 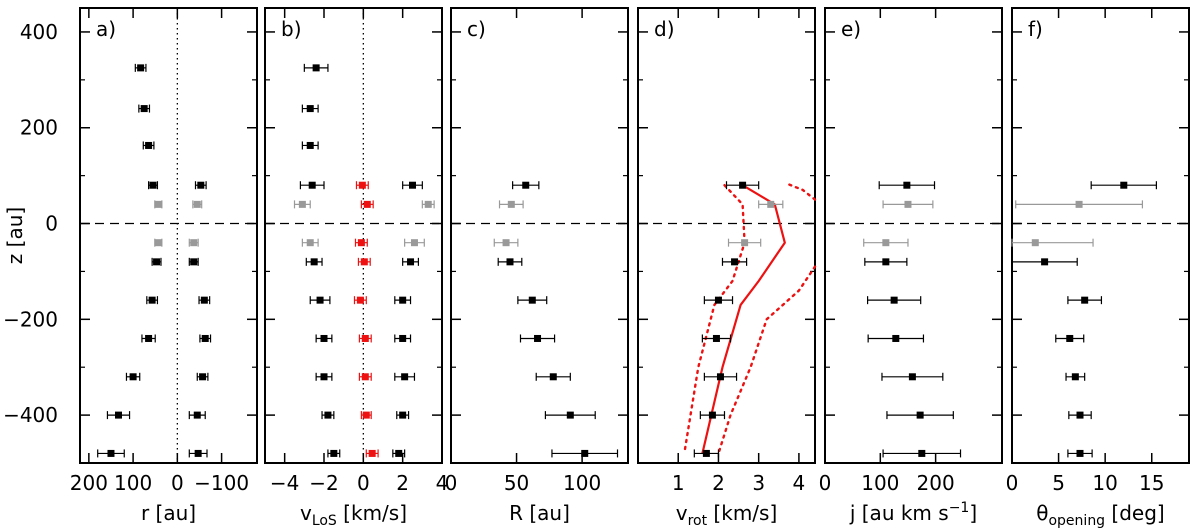 What do you see at coordinates (451, 483) in the screenshot?
I see `x-tick-label: 0` at bounding box center [451, 483].